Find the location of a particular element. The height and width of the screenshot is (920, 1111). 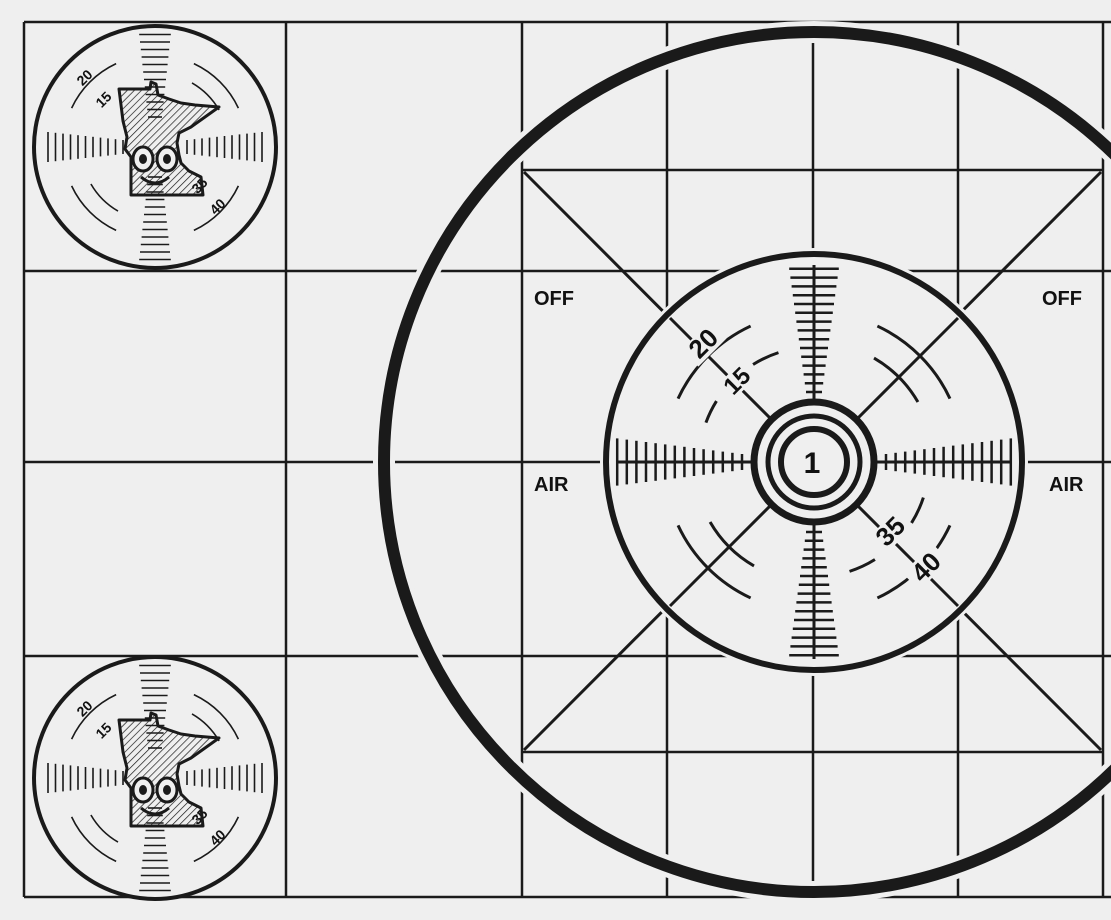

label-air-right: AIR is located at coordinates (1066, 485).